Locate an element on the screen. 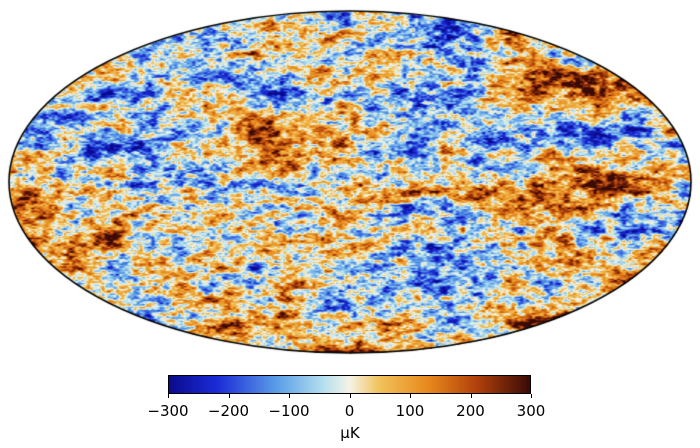 The image size is (700, 448). colorbar-tick-label: 0 is located at coordinates (349, 411).